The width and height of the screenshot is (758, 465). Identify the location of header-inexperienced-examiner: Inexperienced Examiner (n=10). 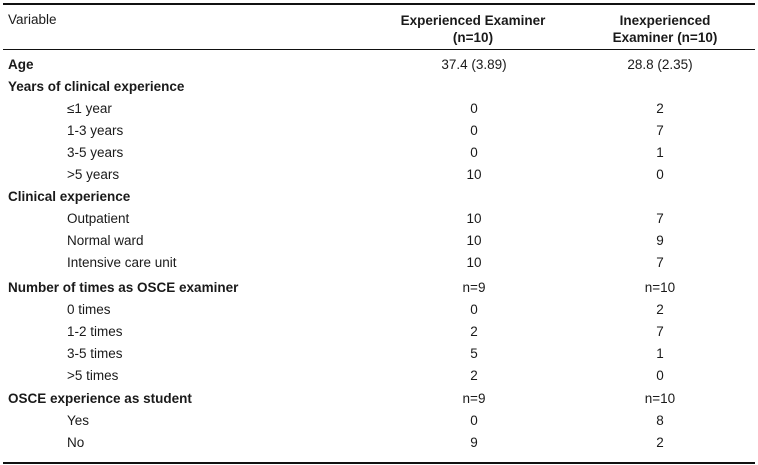
(665, 29).